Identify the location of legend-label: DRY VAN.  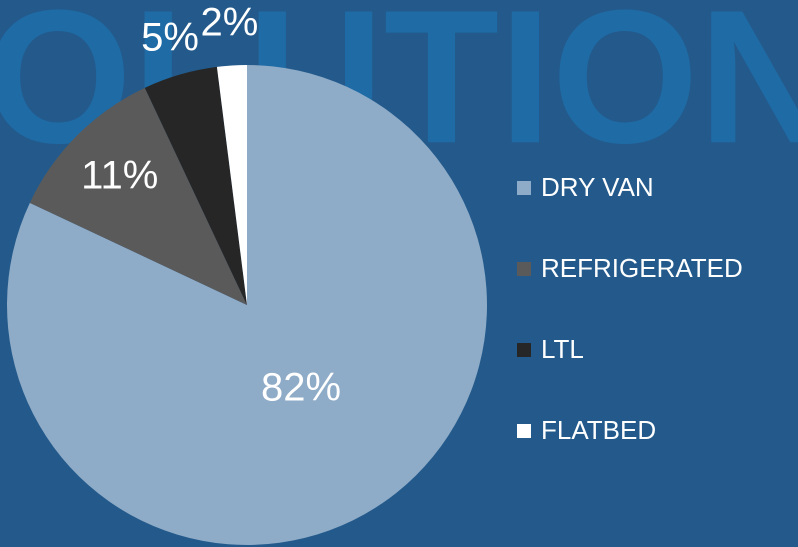
(597, 187).